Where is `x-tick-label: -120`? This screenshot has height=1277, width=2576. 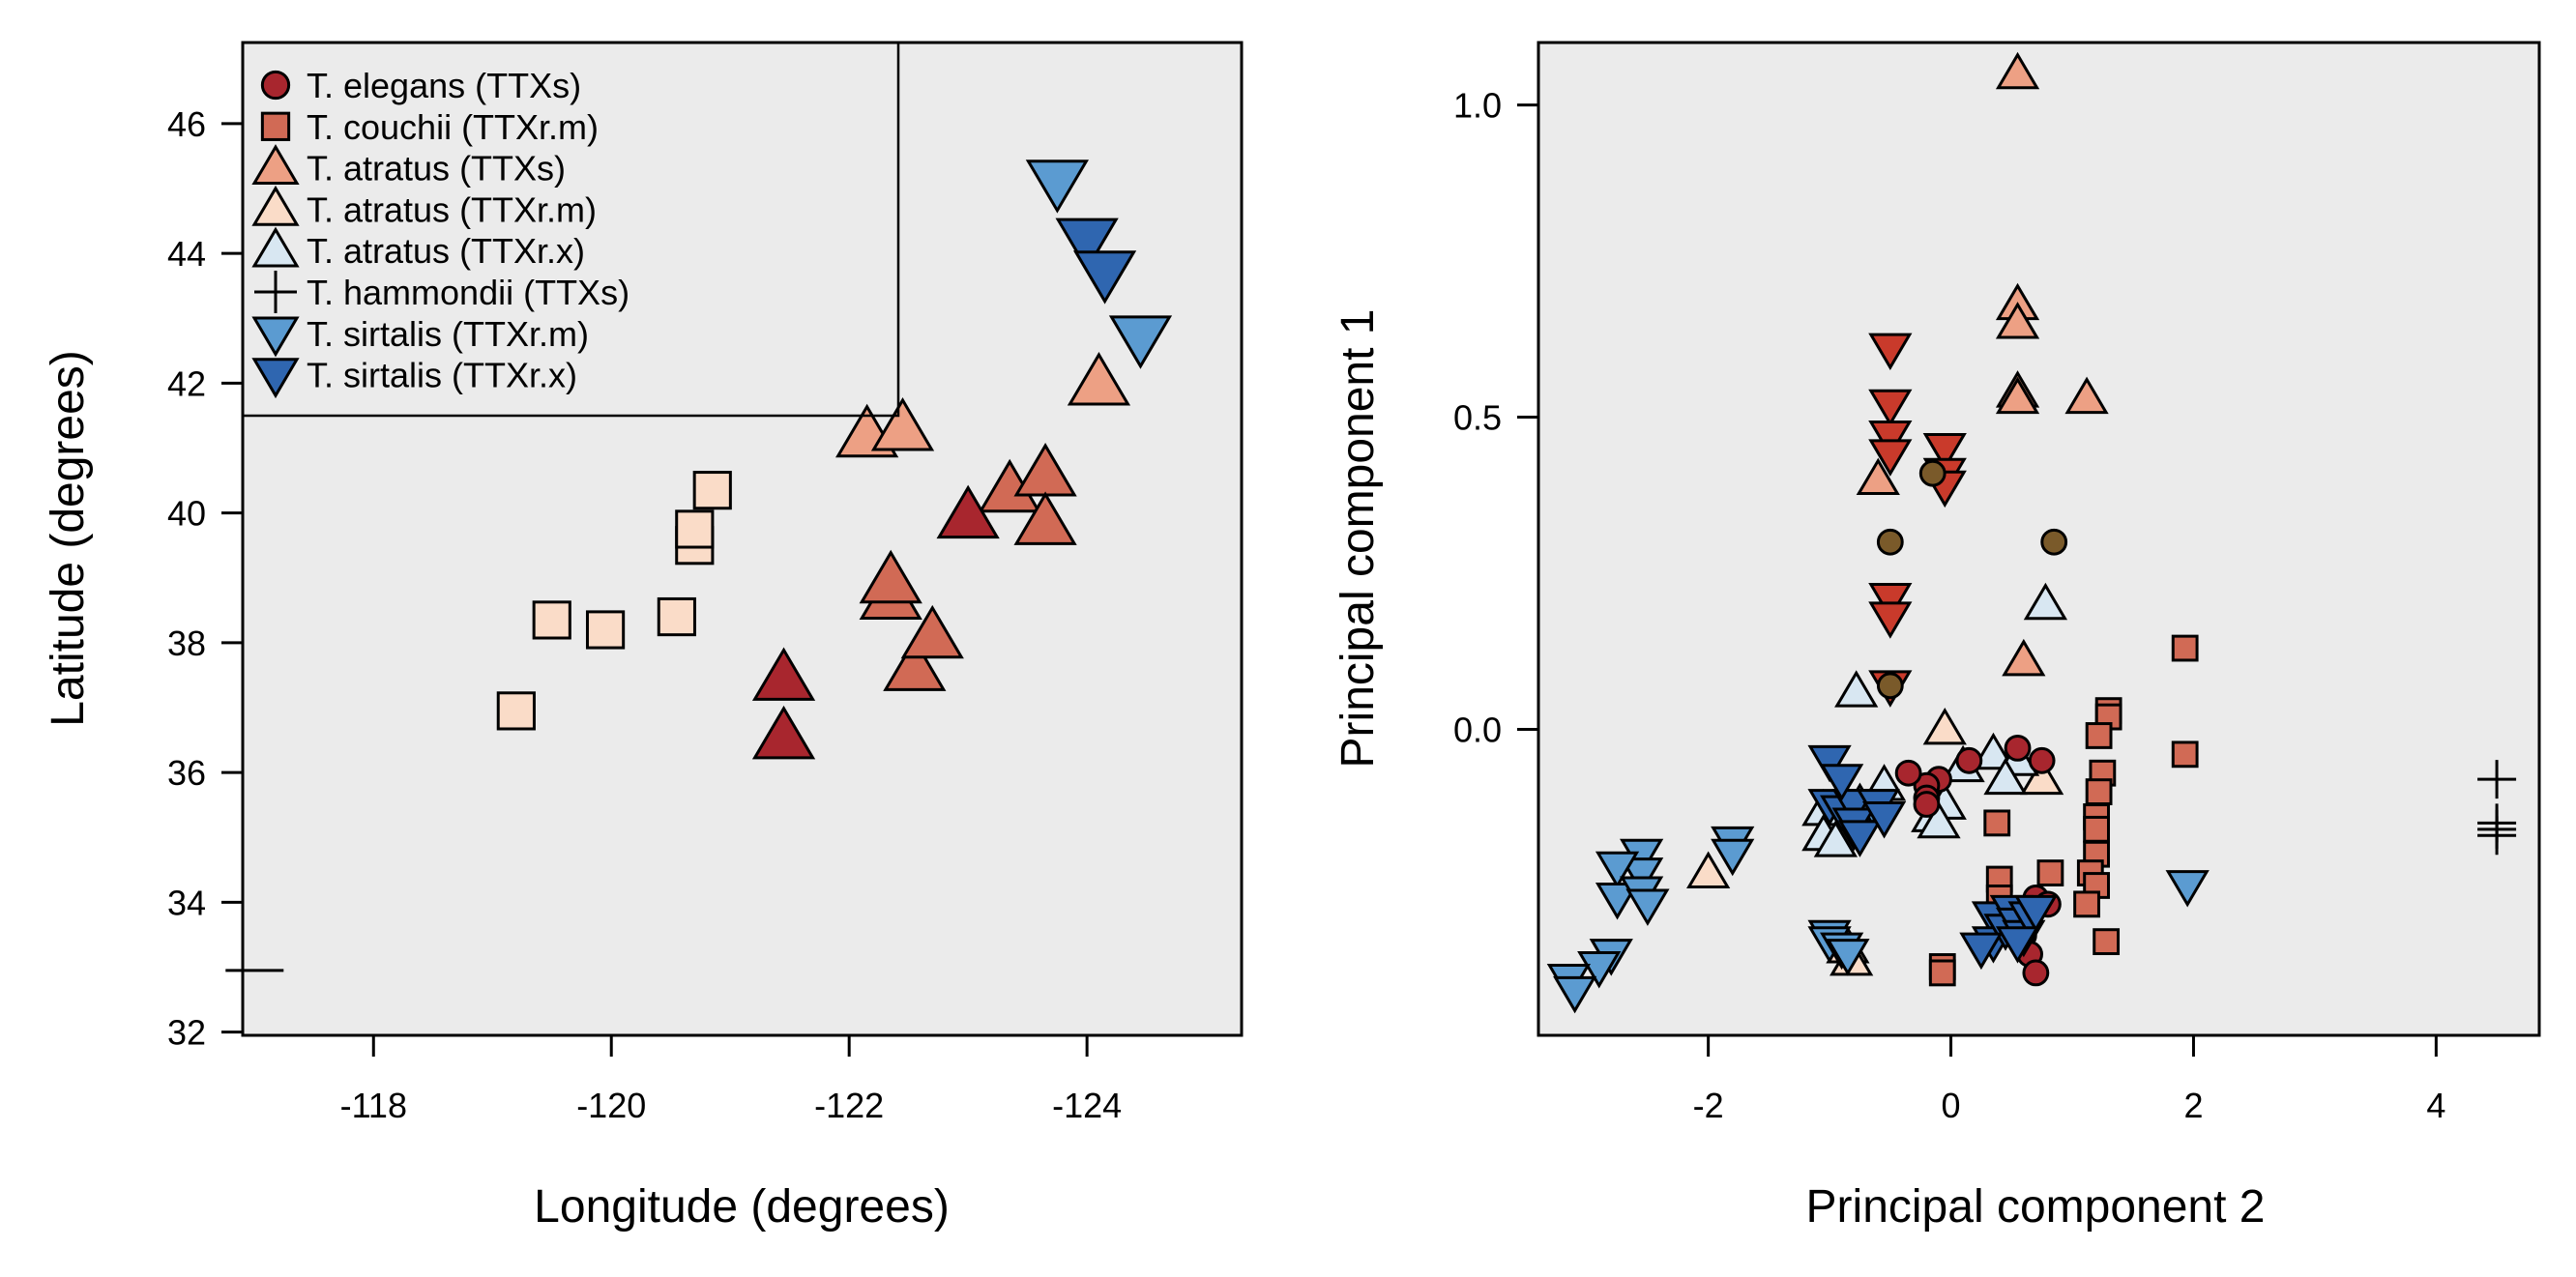
x-tick-label: -120 is located at coordinates (611, 1105).